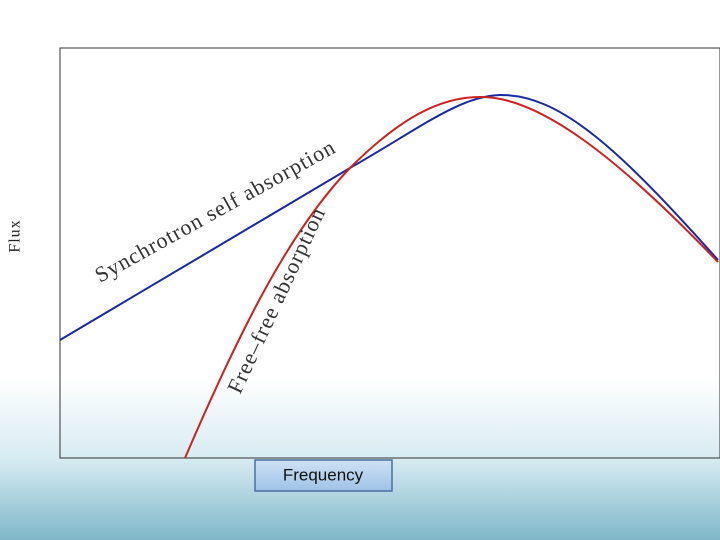 This screenshot has width=720, height=540. I want to click on y-axis-label: Flux, so click(15, 235).